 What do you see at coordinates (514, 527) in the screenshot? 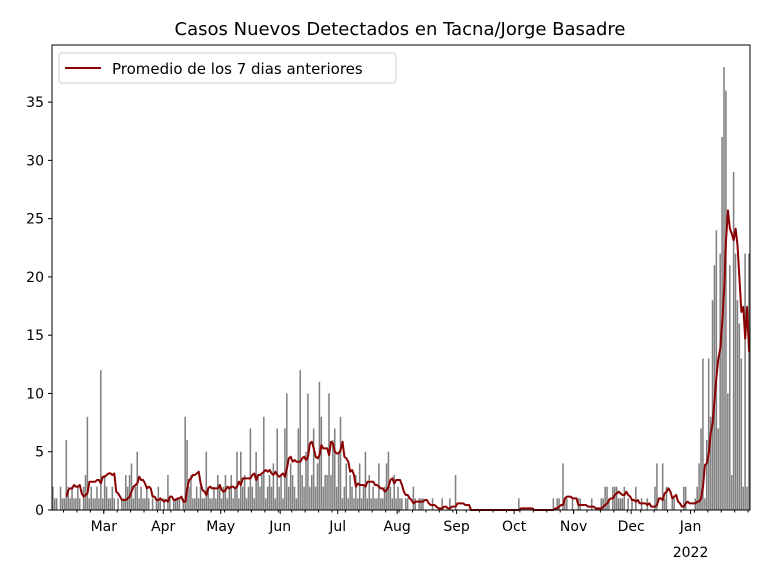
I see `x-tick-label: Oct` at bounding box center [514, 527].